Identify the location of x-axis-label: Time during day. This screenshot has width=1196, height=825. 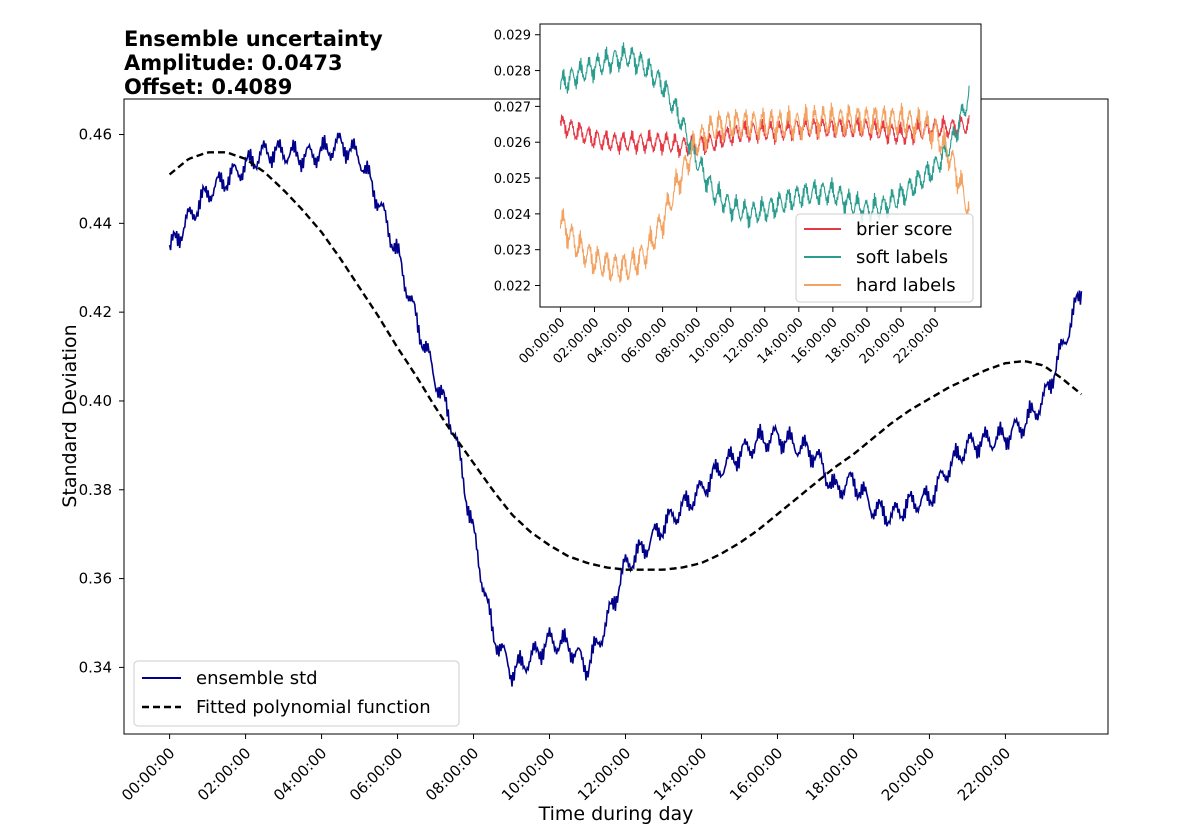
(616, 814).